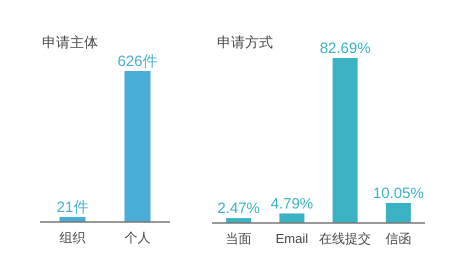 The width and height of the screenshot is (456, 274). What do you see at coordinates (398, 193) in the screenshot?
I see `data-label: 10.05%` at bounding box center [398, 193].